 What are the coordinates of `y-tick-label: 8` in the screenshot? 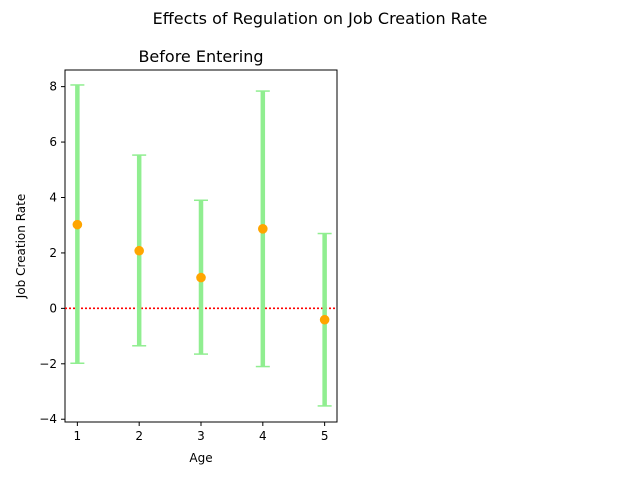 It's located at (53, 87).